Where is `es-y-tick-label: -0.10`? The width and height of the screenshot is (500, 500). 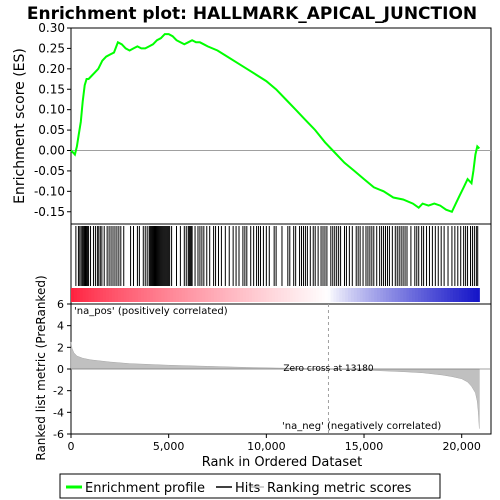
es-y-tick-label: -0.10 is located at coordinates (49, 191).